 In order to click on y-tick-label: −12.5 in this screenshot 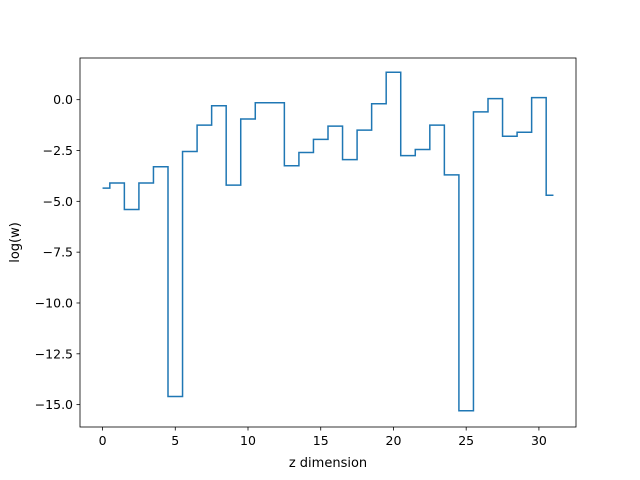, I will do `click(54, 353)`.